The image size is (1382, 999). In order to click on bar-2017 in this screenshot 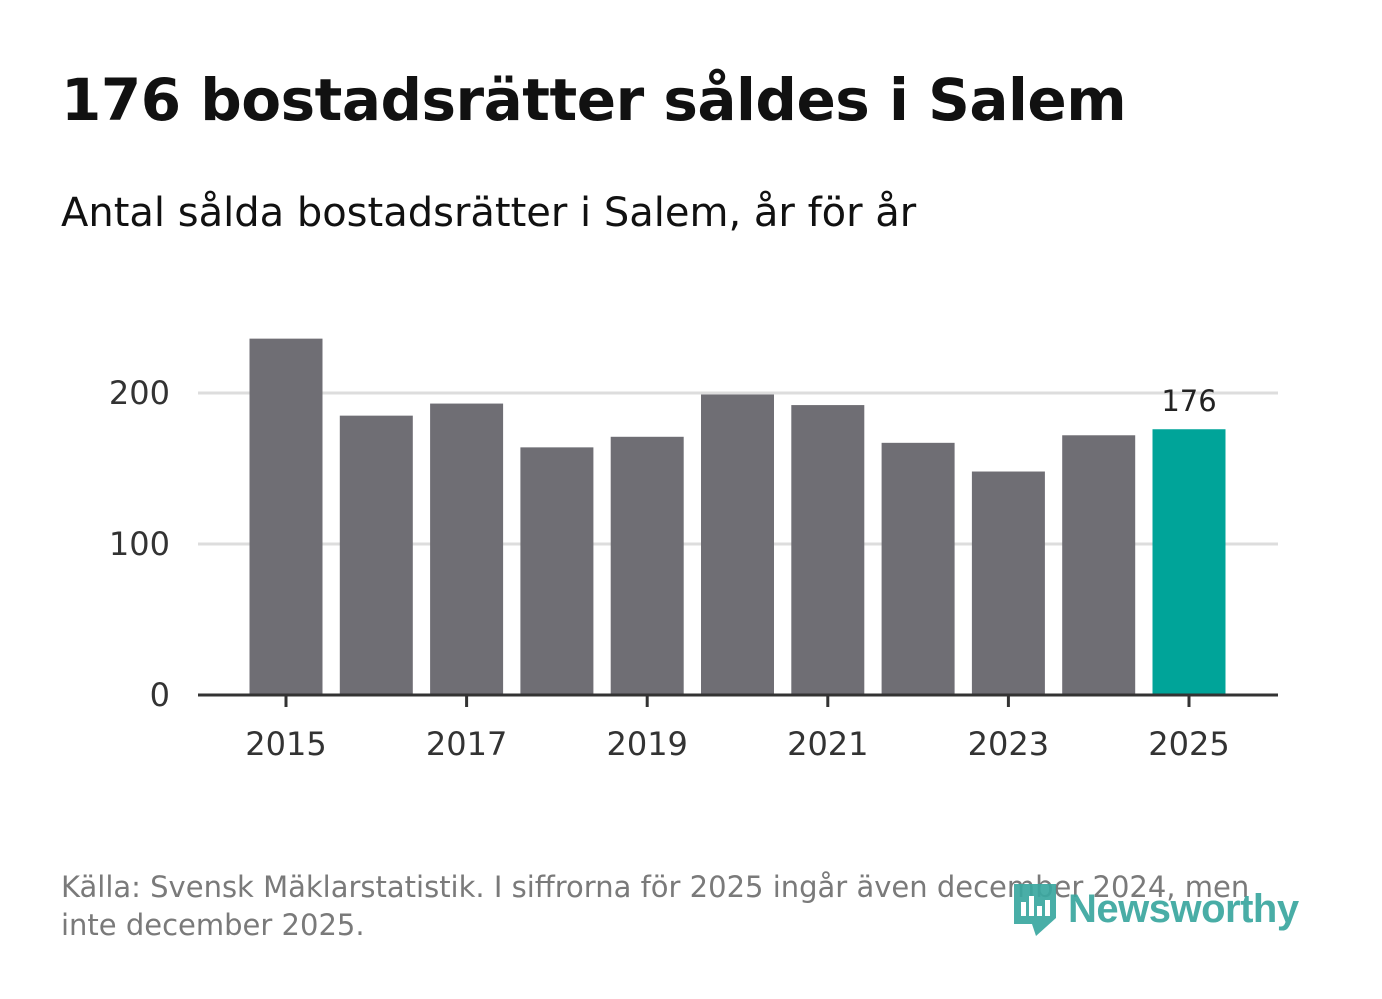, I will do `click(467, 549)`.